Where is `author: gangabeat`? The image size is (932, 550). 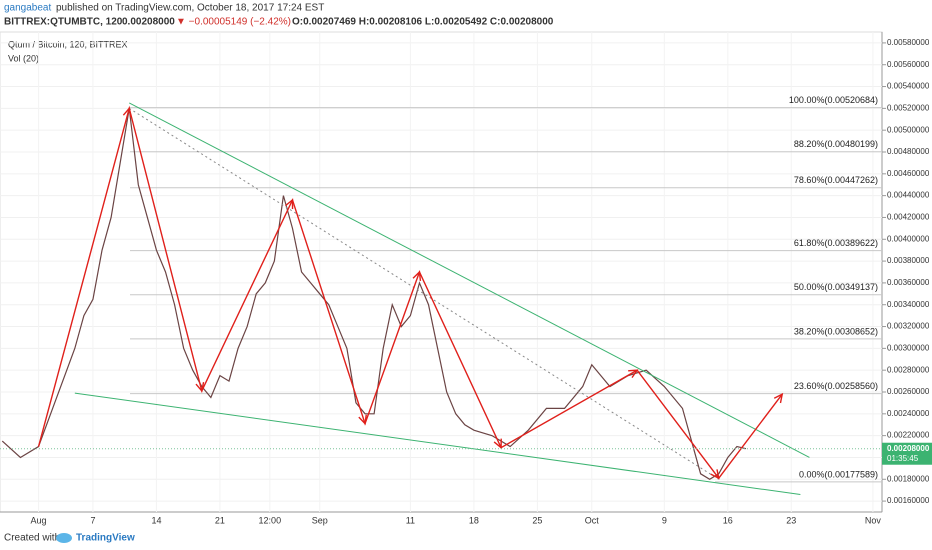
author: gangabeat is located at coordinates (27, 8).